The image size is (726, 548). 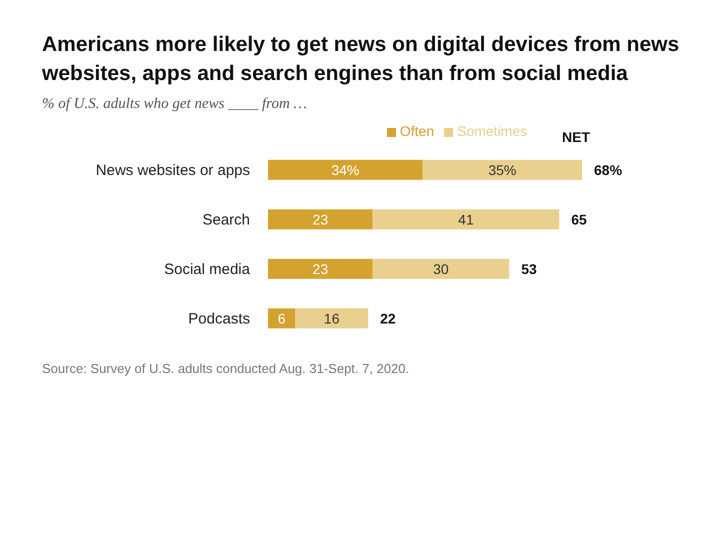 What do you see at coordinates (579, 219) in the screenshot?
I see `total-label: 65` at bounding box center [579, 219].